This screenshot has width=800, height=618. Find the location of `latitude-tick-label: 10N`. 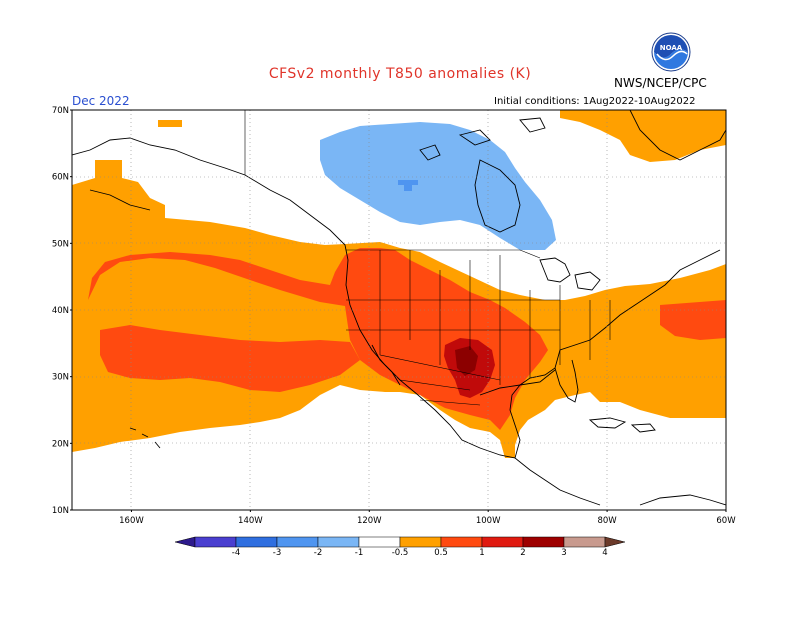

latitude-tick-label: 10N is located at coordinates (60, 511).